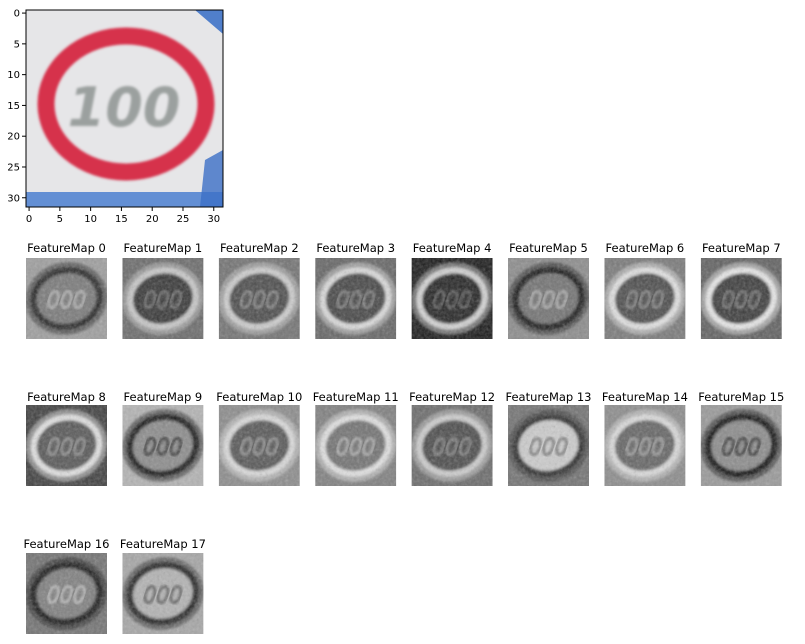 The width and height of the screenshot is (805, 644). What do you see at coordinates (355, 248) in the screenshot?
I see `feature-map-title: FeatureMap 3` at bounding box center [355, 248].